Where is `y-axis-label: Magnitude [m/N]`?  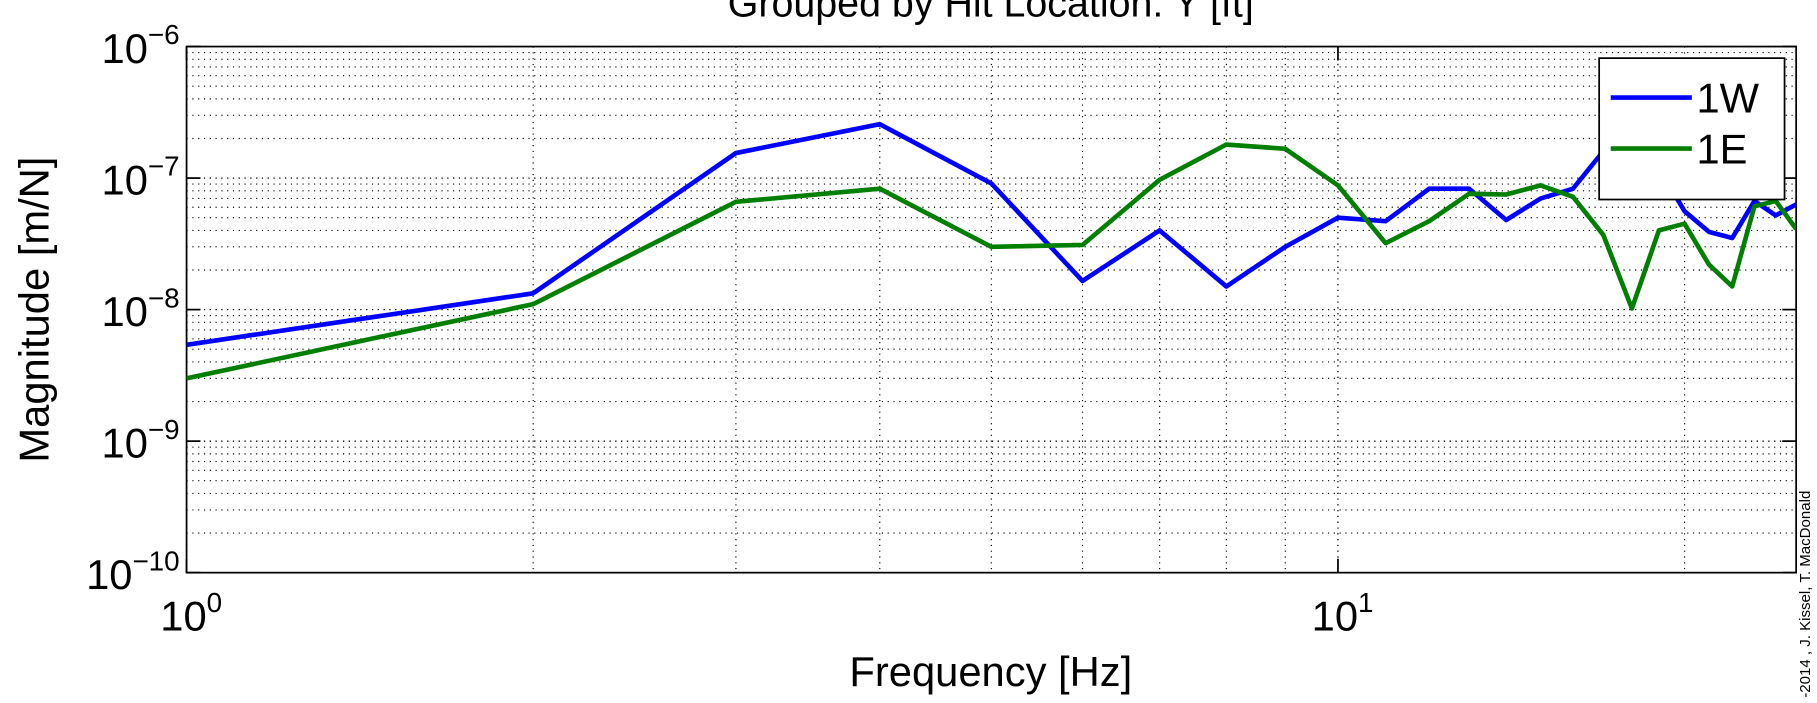
y-axis-label: Magnitude [m/N] is located at coordinates (34, 310).